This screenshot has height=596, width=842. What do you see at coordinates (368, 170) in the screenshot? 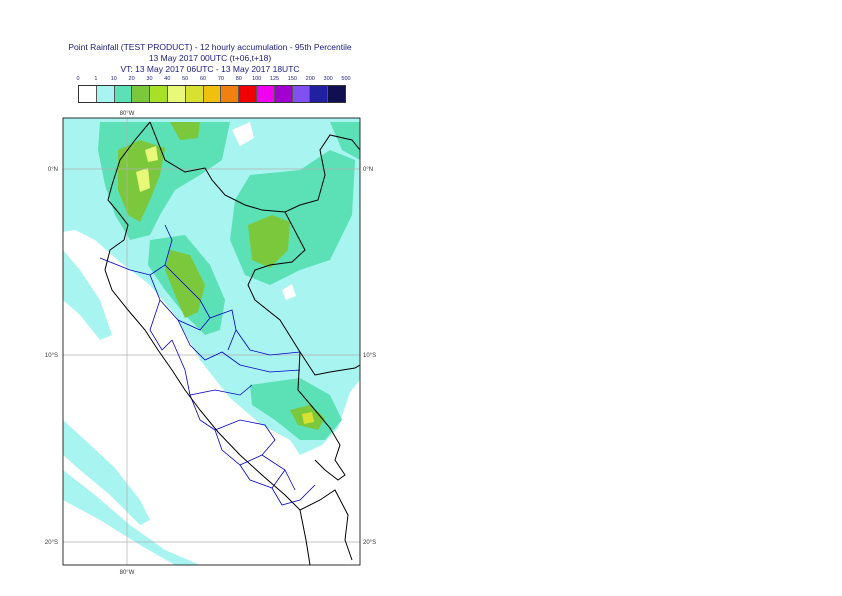
I see `lat-label-right-0: 0°N` at bounding box center [368, 170].